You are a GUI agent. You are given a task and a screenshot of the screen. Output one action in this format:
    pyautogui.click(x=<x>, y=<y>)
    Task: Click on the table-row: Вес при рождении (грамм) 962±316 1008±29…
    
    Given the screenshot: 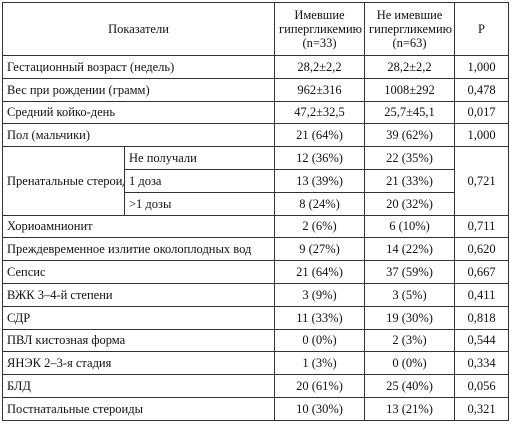 What is the action you would take?
    pyautogui.click(x=255, y=89)
    